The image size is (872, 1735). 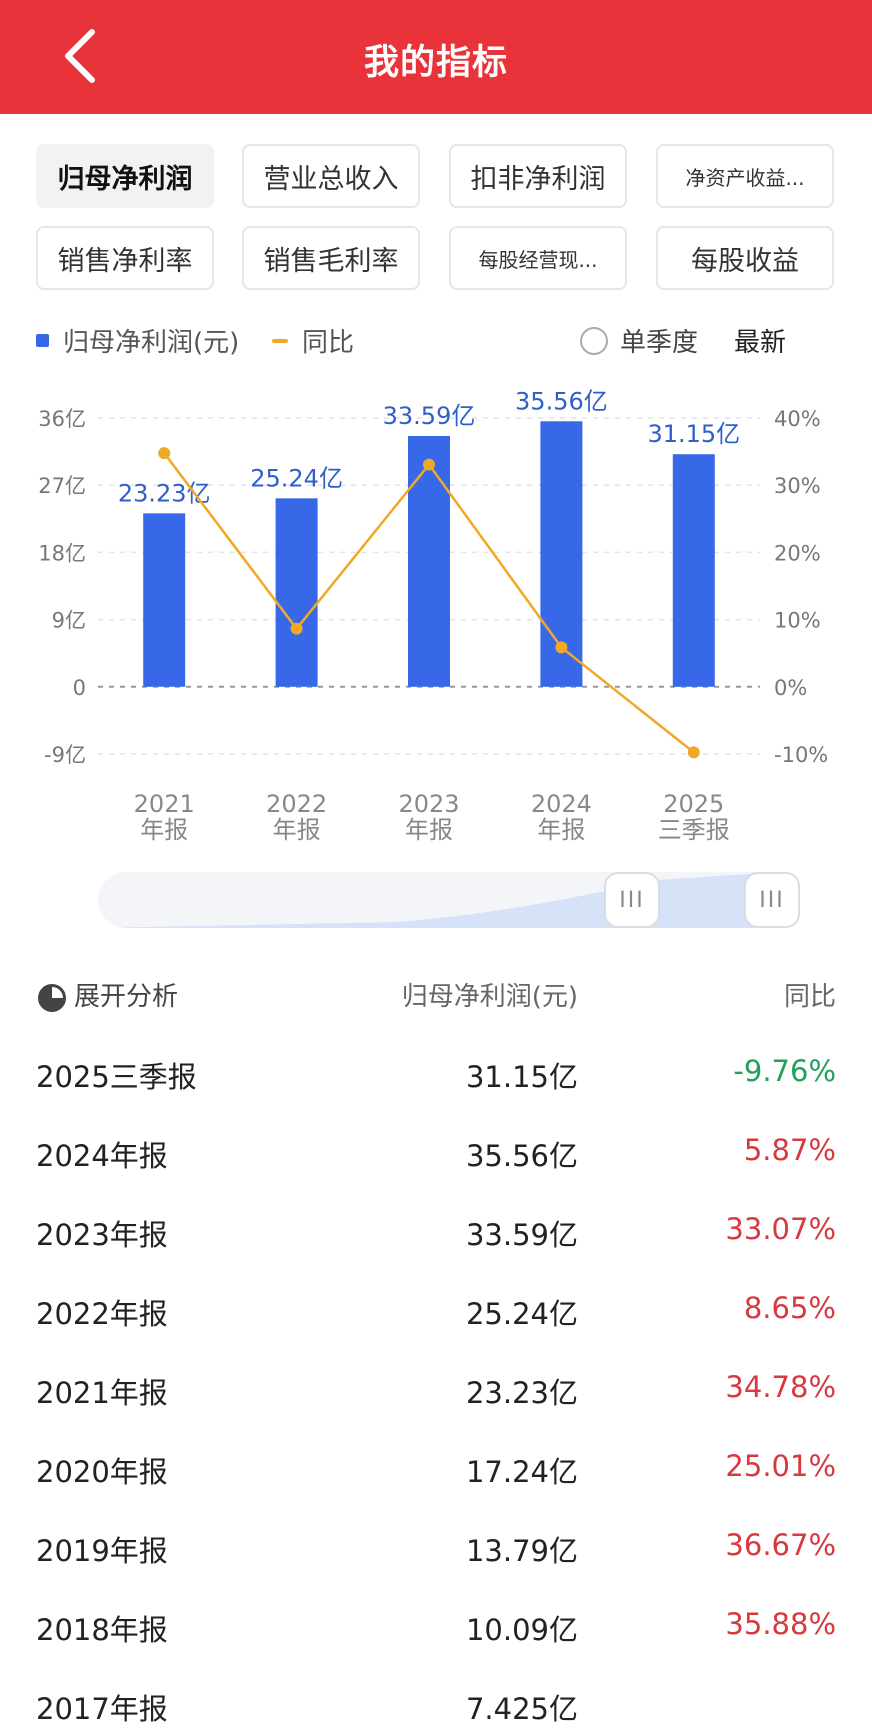 What do you see at coordinates (331, 258) in the screenshot?
I see `chip-gross-margin: 销售毛利率` at bounding box center [331, 258].